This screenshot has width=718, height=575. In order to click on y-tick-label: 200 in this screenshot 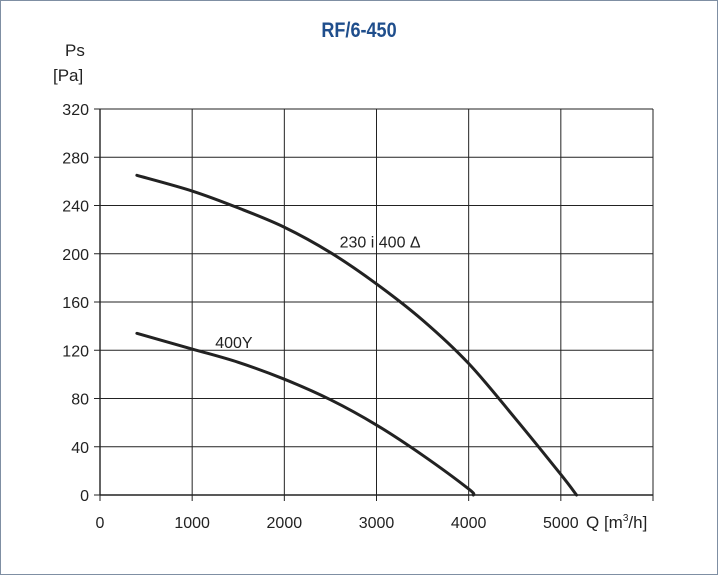, I will do `click(75, 255)`.